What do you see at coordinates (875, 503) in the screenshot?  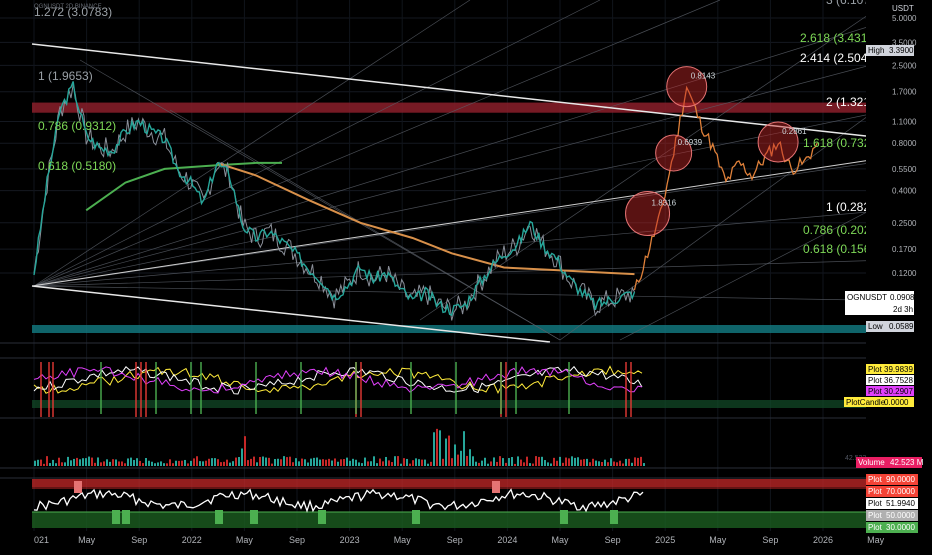 I see `osc-badge-label-2: Plot` at bounding box center [875, 503].